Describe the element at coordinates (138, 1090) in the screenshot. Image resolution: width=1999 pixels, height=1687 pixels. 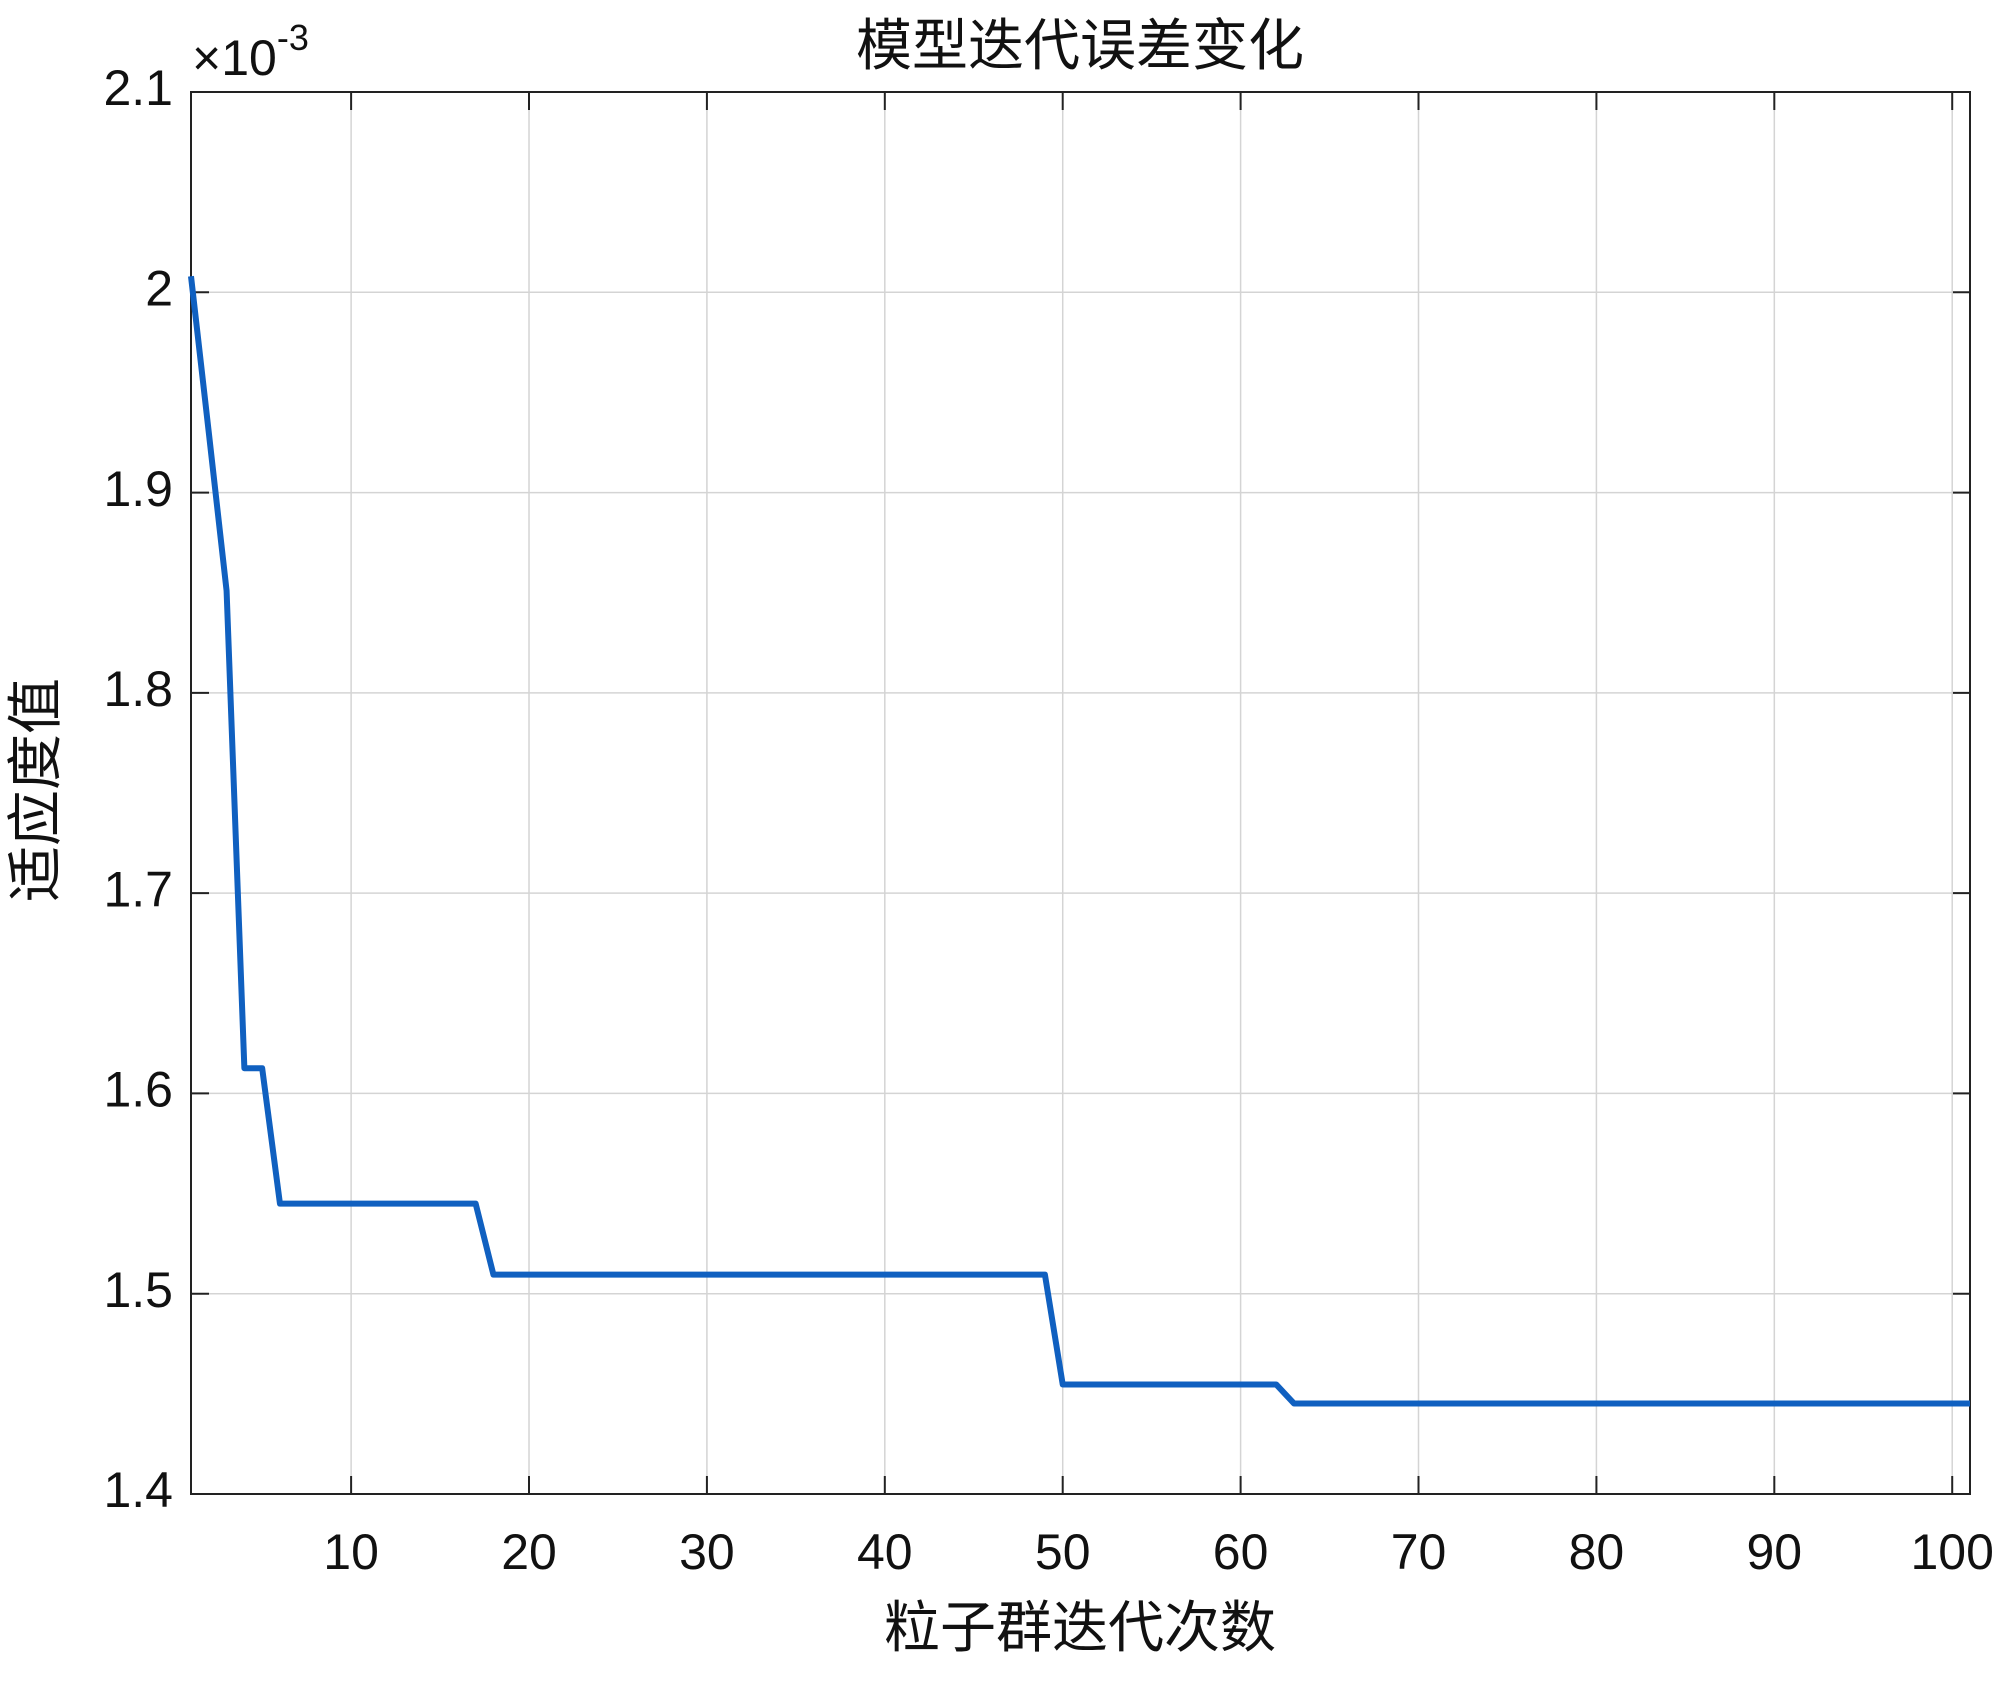
I see `y-tick-label: 1.6` at that location.